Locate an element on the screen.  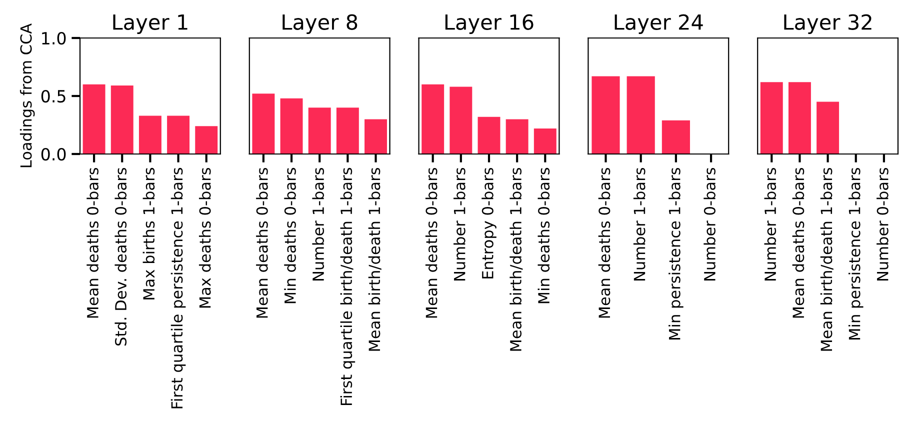
chart-title: Layer 8 is located at coordinates (320, 24).